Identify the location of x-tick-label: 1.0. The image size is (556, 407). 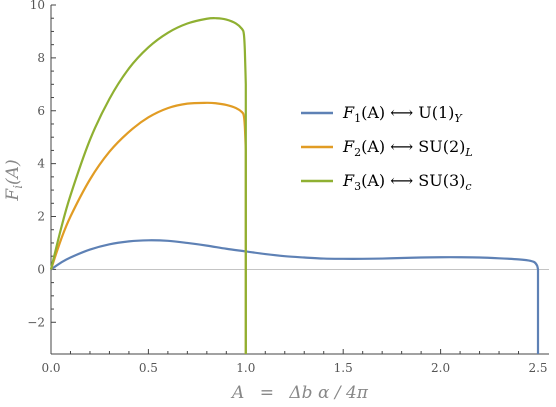
(245, 368).